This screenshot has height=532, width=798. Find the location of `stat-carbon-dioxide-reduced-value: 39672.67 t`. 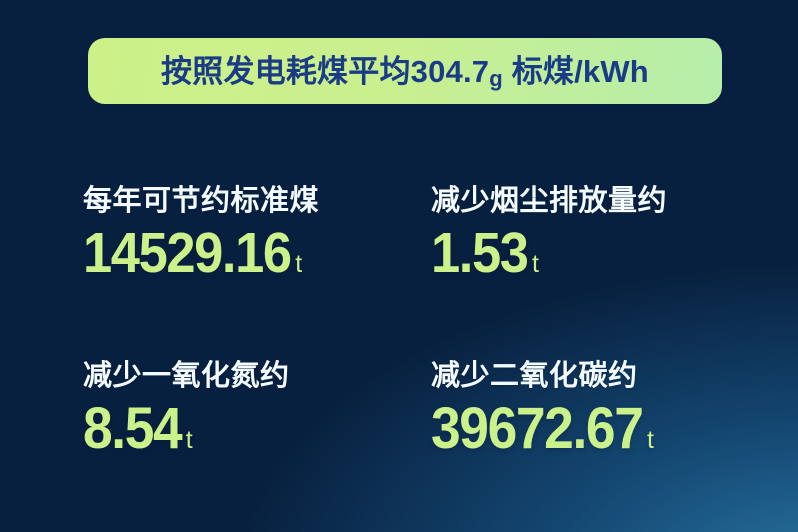

stat-carbon-dioxide-reduced-value: 39672.67 t is located at coordinates (574, 428).